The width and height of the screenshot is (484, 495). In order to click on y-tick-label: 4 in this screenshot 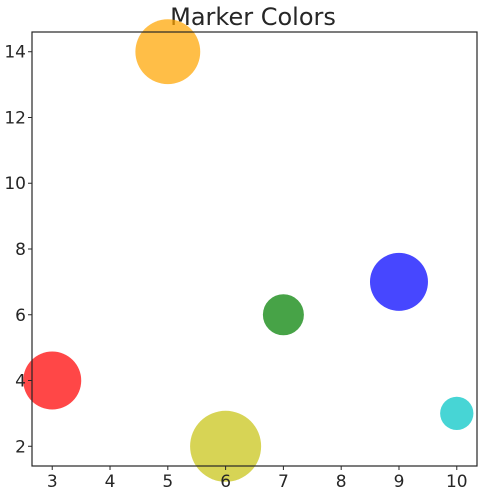, I will do `click(20, 382)`.